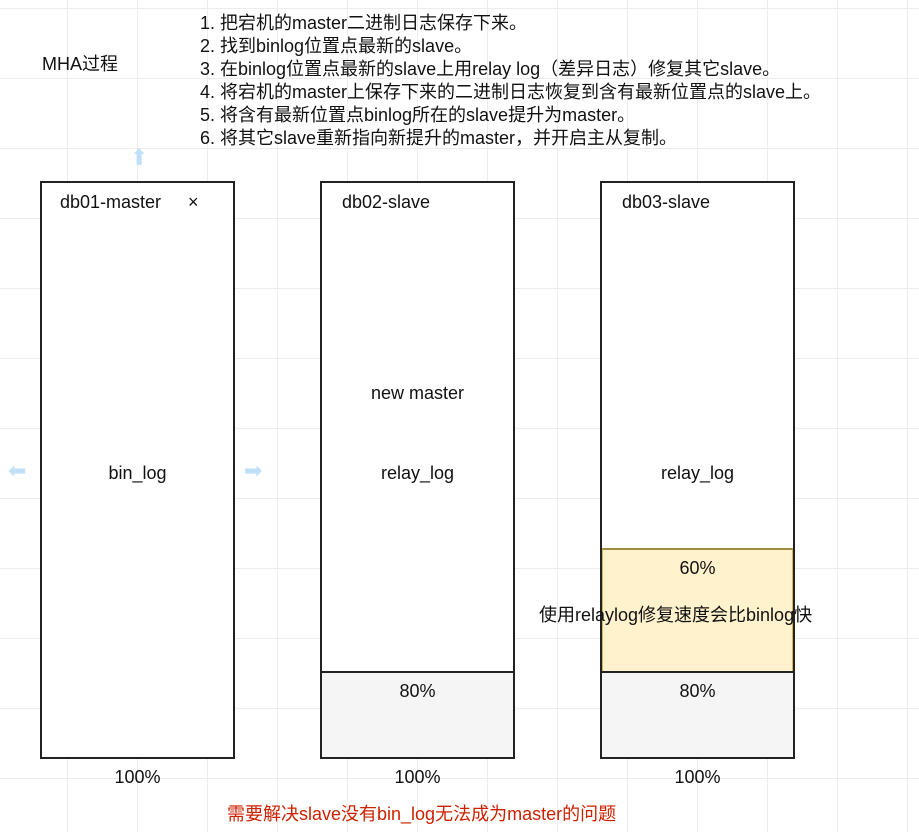  I want to click on connect-arrow-up-icon: ⬆, so click(139, 157).